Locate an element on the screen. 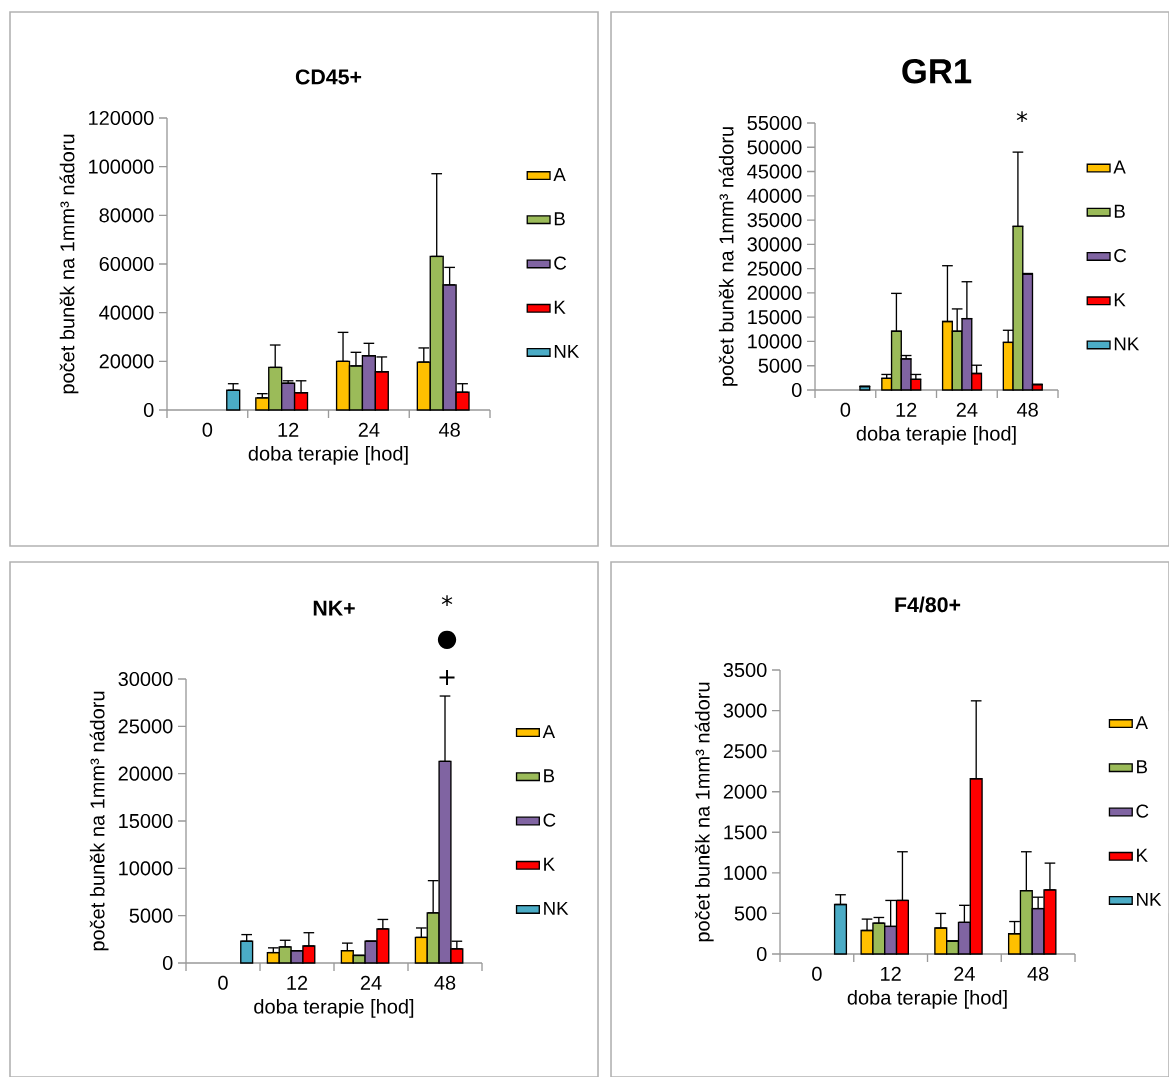 The width and height of the screenshot is (1169, 1077). y-tick-label: 50000 is located at coordinates (774, 147).